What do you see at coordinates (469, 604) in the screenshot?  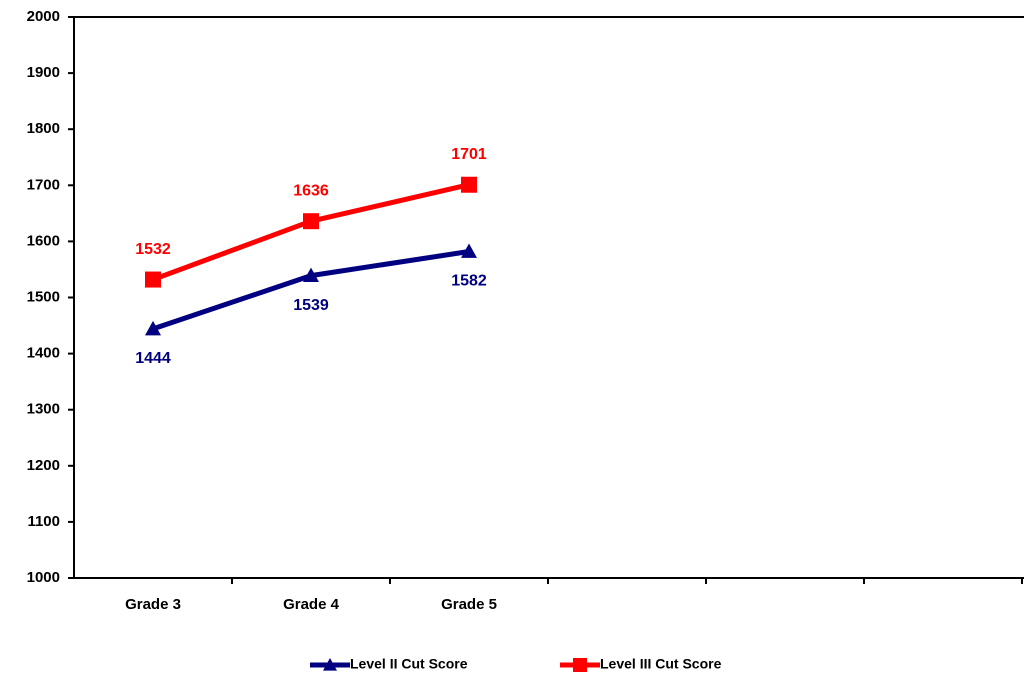 I see `x-tick-label: Grade 5` at bounding box center [469, 604].